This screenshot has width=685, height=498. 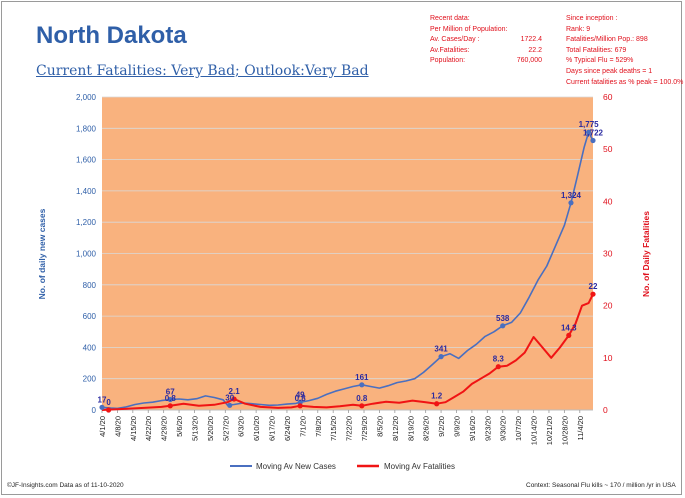 What do you see at coordinates (503, 428) in the screenshot?
I see `x-tick-label: 9/30/20` at bounding box center [503, 428].